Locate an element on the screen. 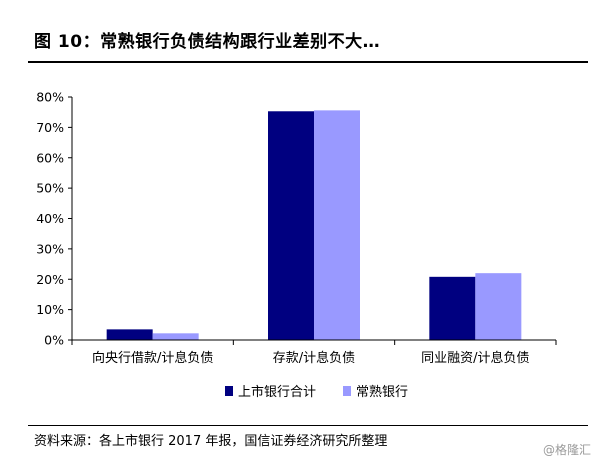  y-tick-label: 20% is located at coordinates (50, 279).